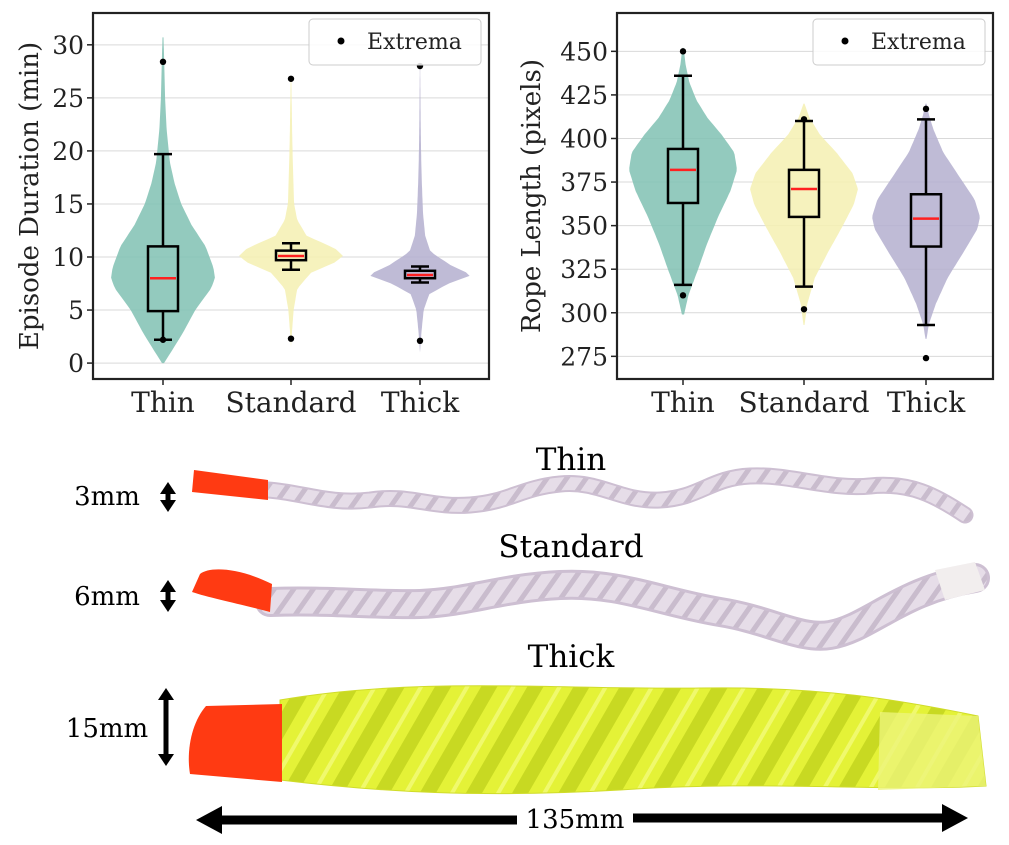 The width and height of the screenshot is (1009, 845). Describe the element at coordinates (584, 182) in the screenshot. I see `y-tick-label: 375` at that location.